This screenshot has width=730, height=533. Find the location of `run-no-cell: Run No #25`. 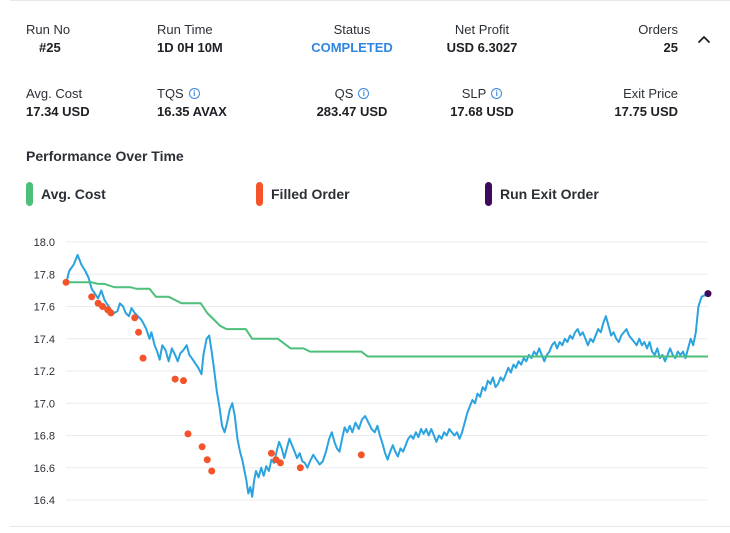

run-no-cell: Run No #25 is located at coordinates (48, 39).